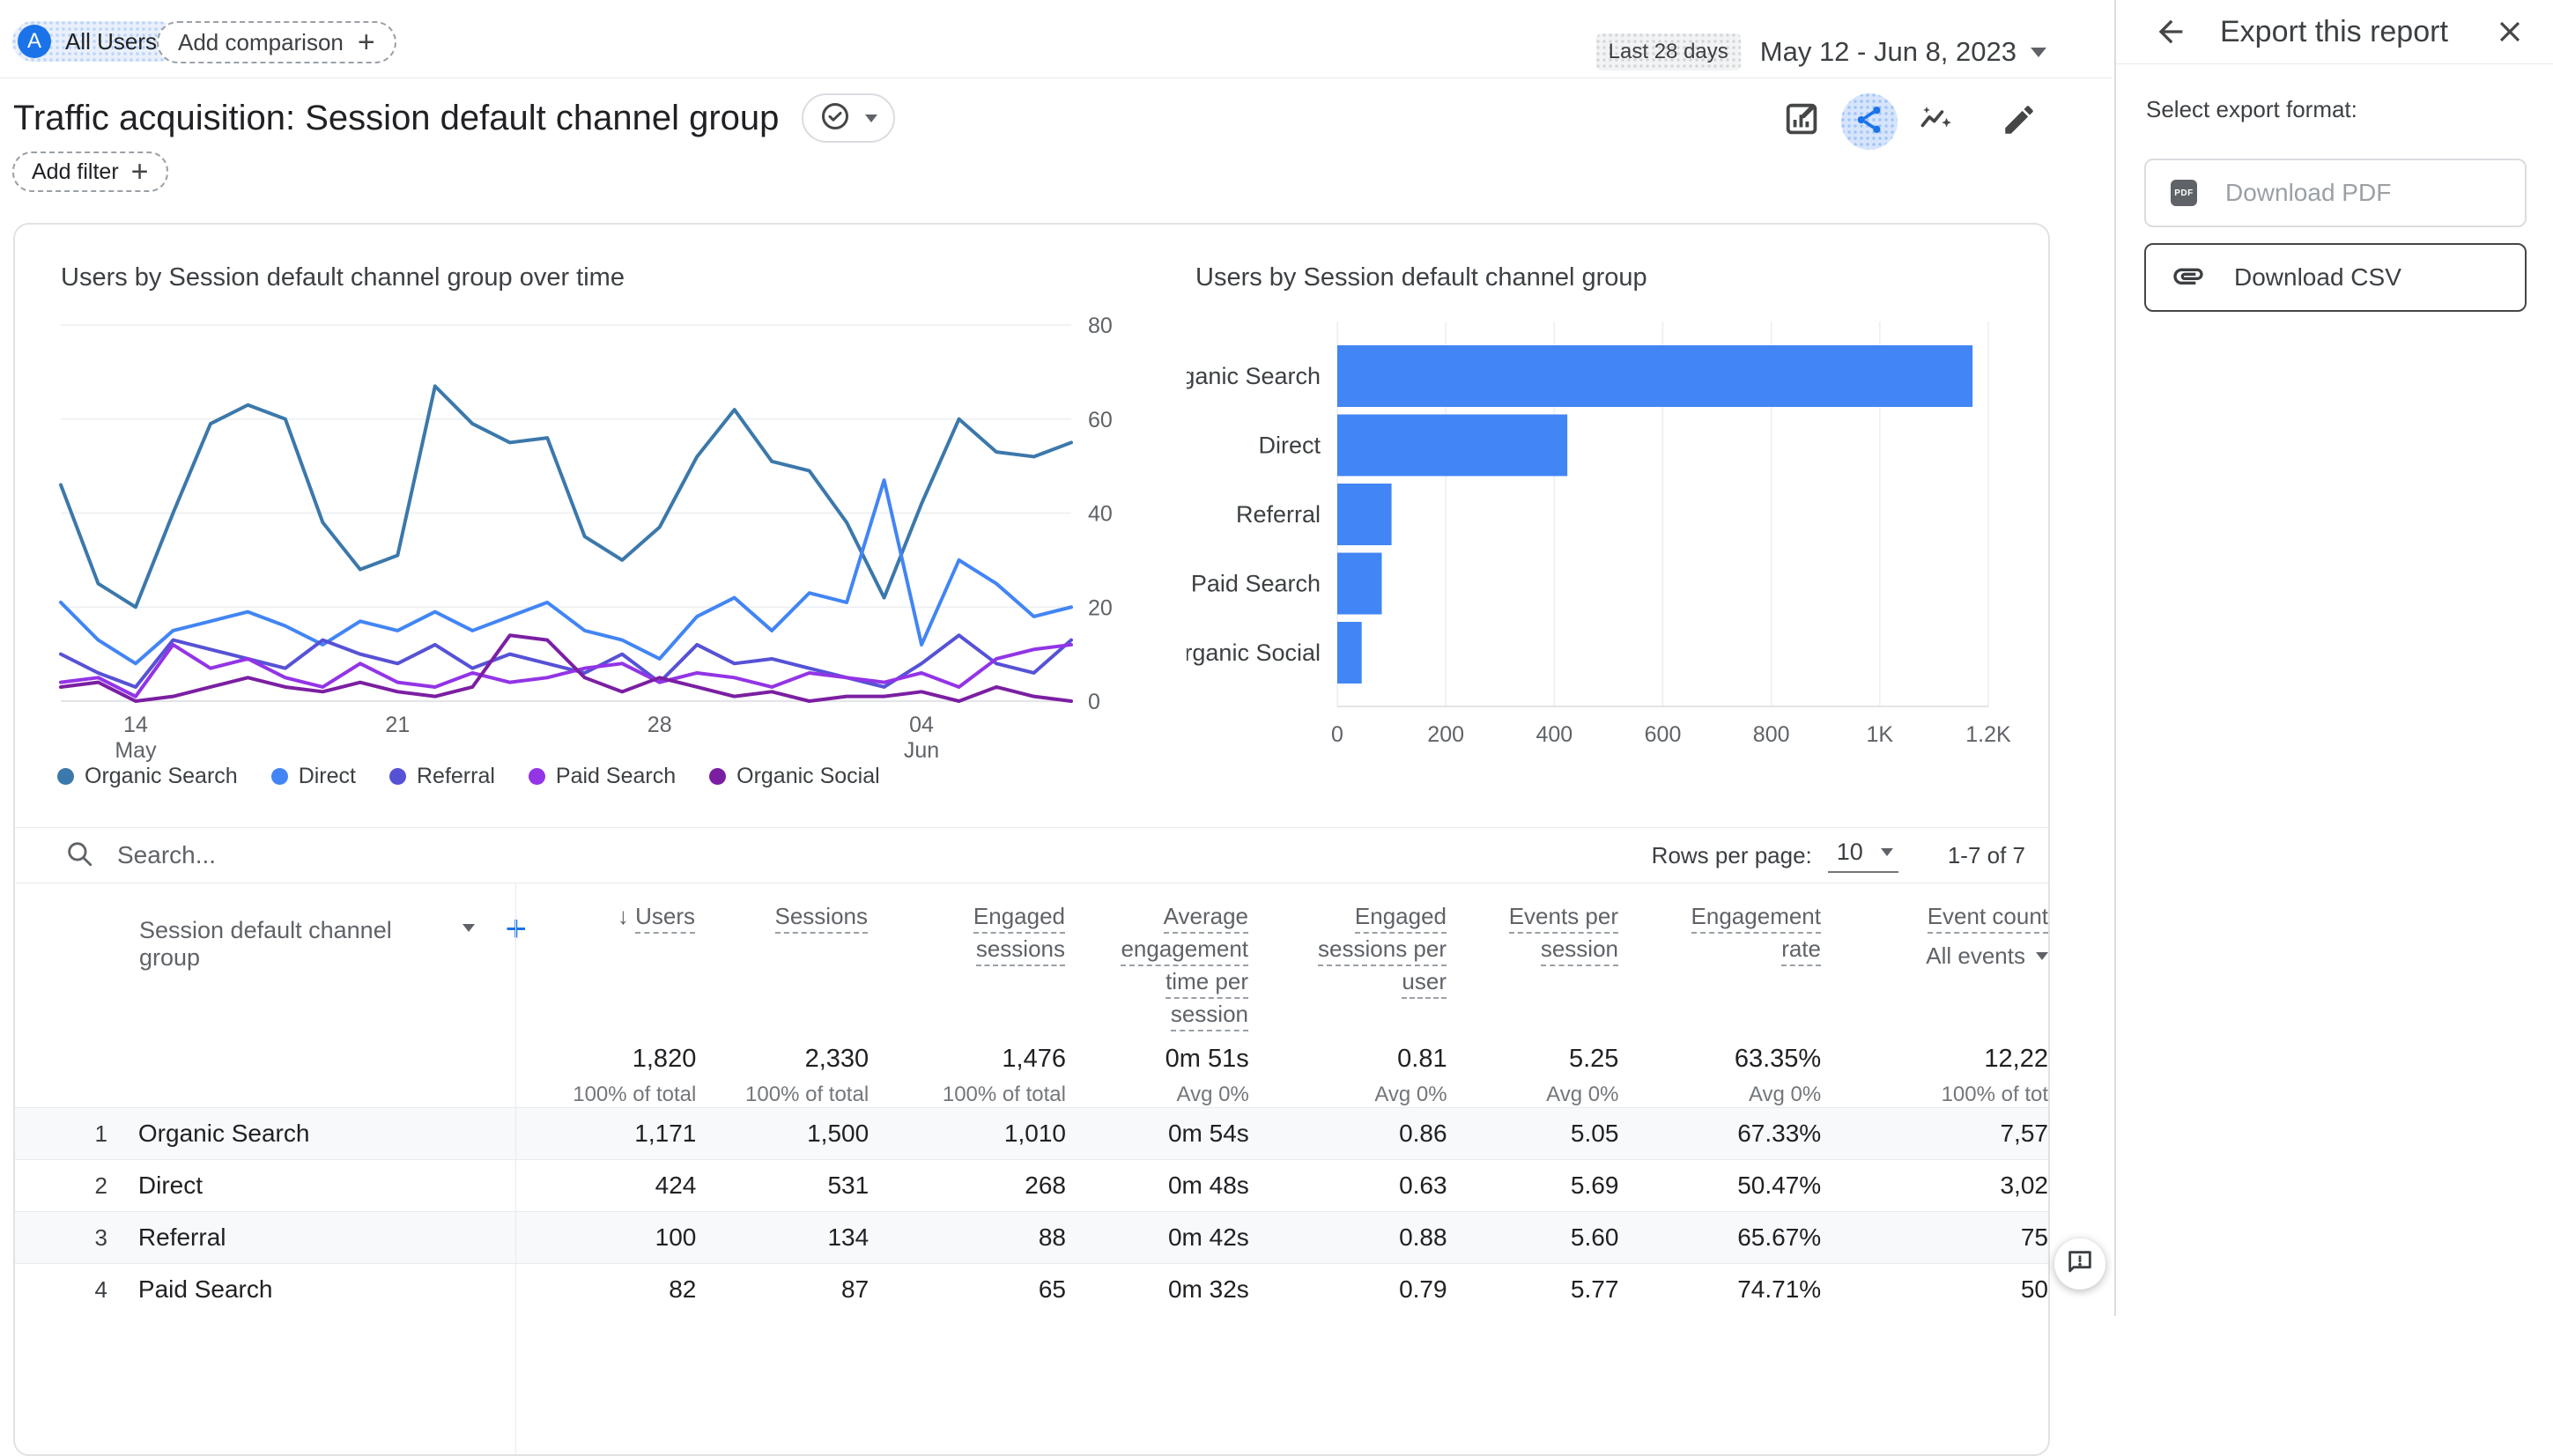 The height and width of the screenshot is (1456, 2553). I want to click on edit-report-button, so click(2019, 121).